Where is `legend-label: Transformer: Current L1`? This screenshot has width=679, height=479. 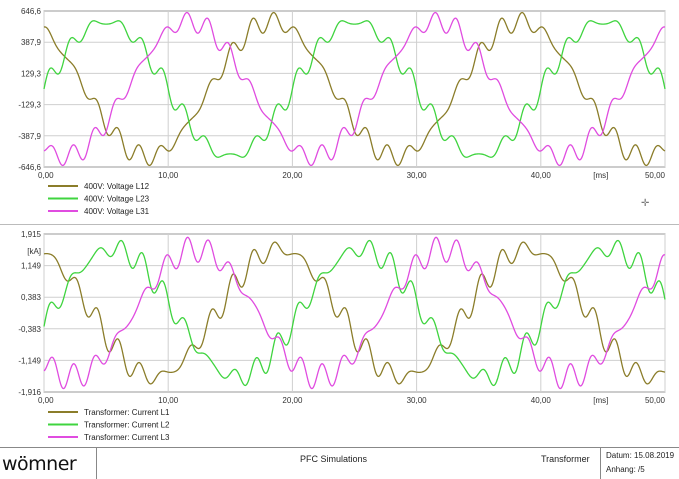 legend-label: Transformer: Current L1 is located at coordinates (127, 412).